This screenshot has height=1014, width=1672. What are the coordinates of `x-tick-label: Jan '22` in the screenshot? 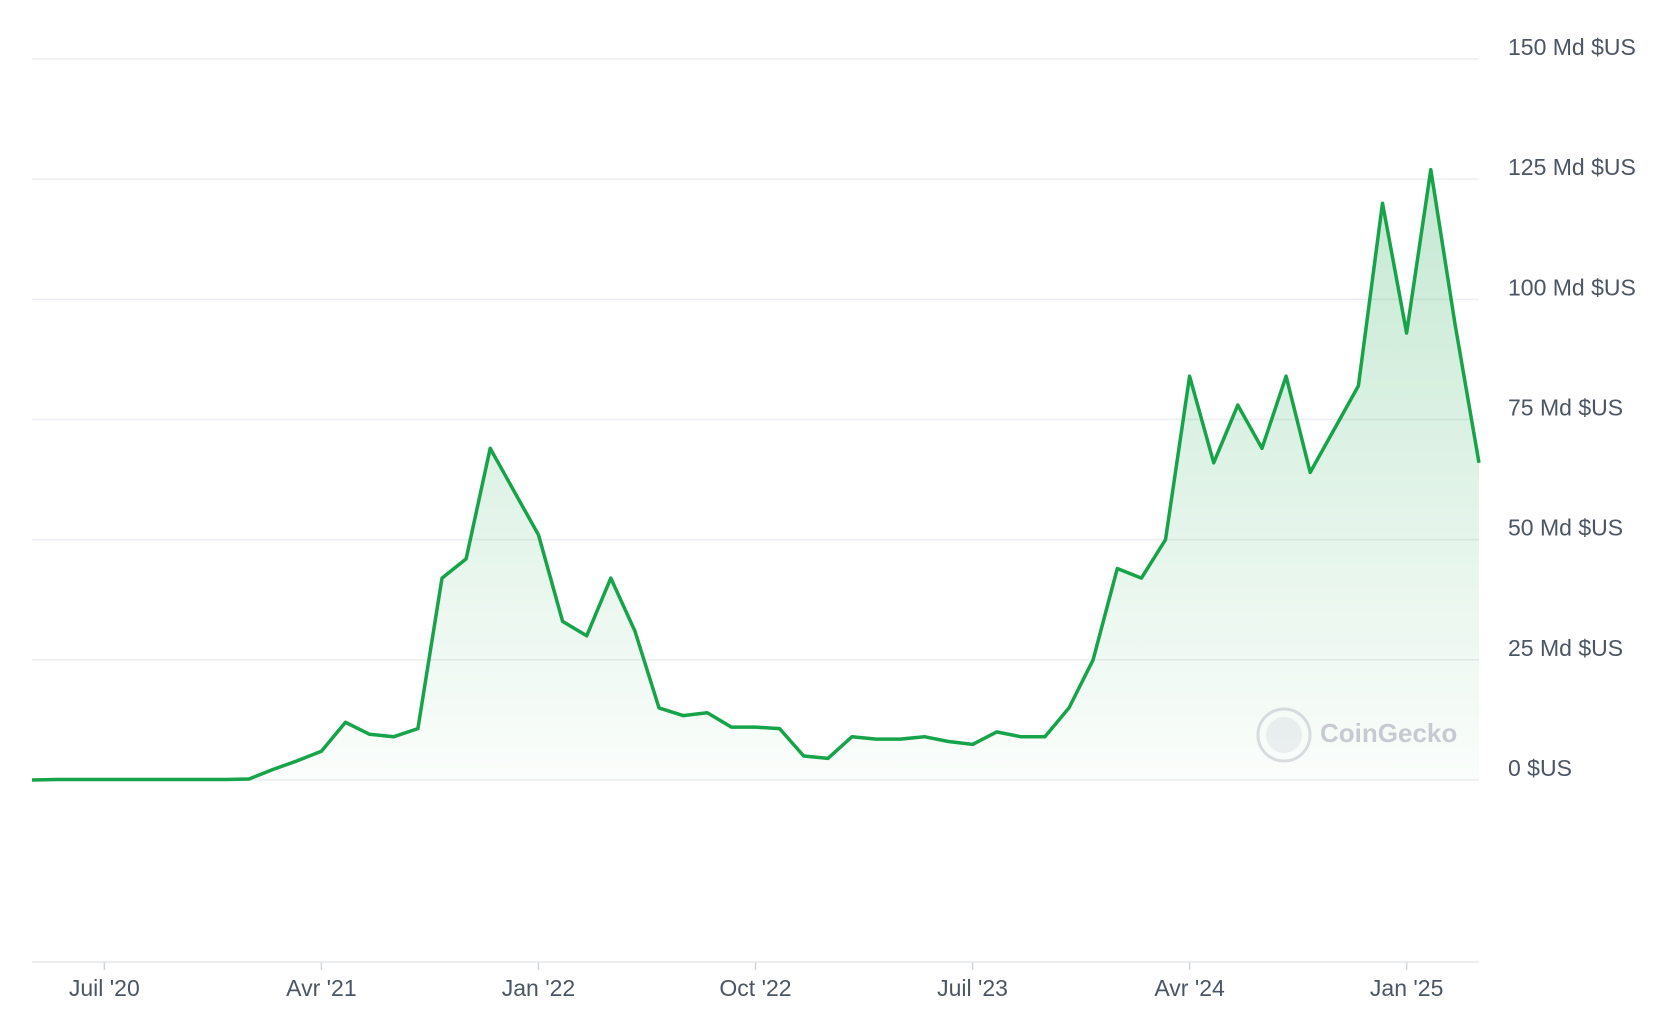 It's located at (538, 988).